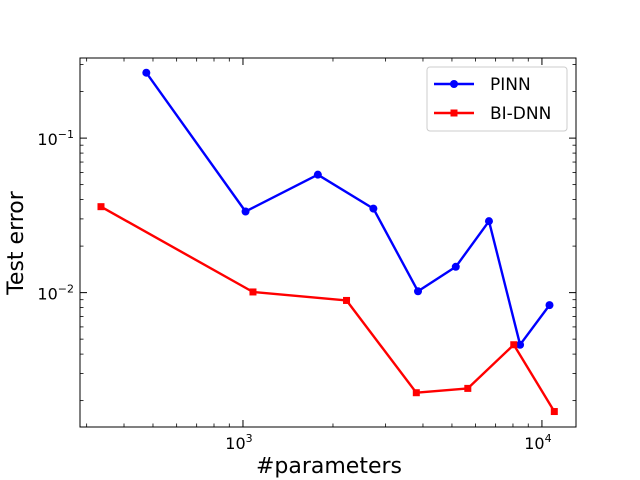 The width and height of the screenshot is (640, 480). Describe the element at coordinates (238, 442) in the screenshot. I see `x-tick-label: 10³` at that location.